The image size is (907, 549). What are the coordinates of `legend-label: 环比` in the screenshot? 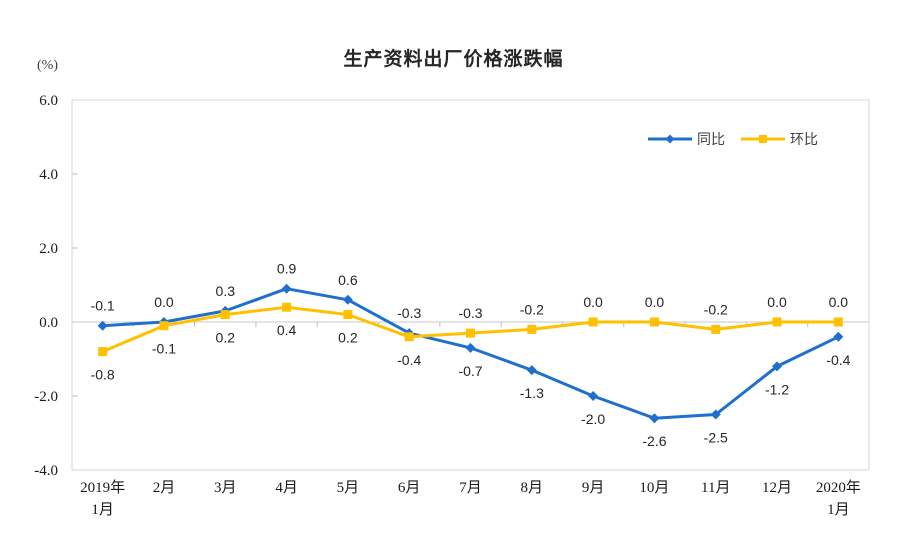 It's located at (804, 139).